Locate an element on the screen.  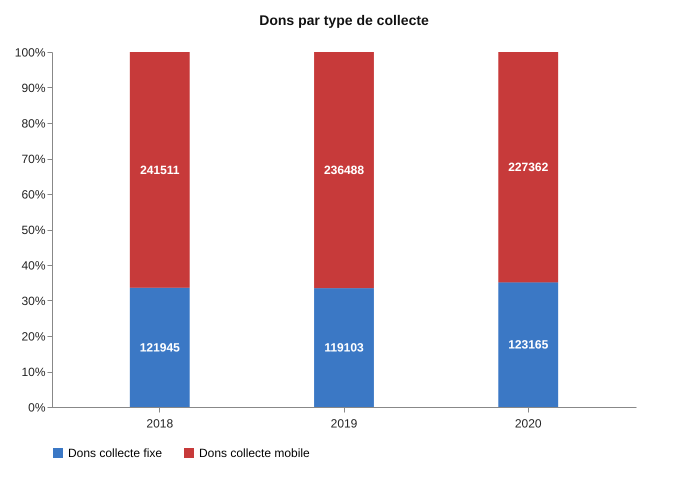
y-tick-label: 30% is located at coordinates (33, 301).